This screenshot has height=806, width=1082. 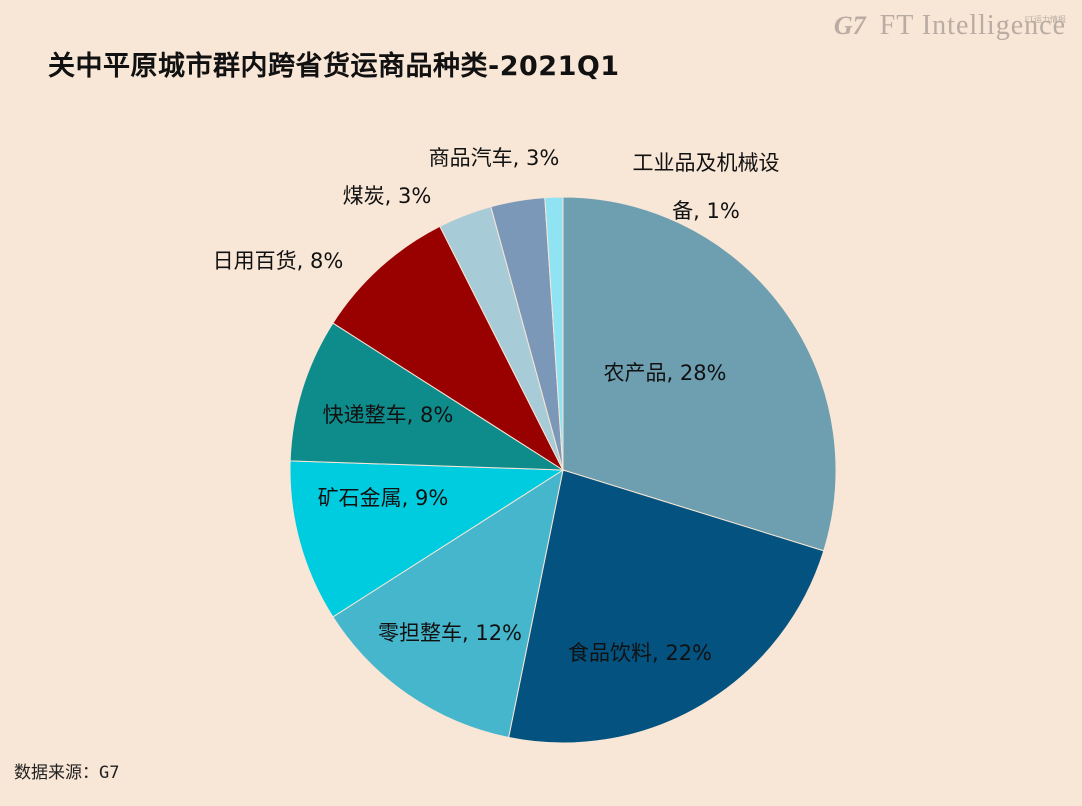 I want to click on g7-logo: G7, so click(x=849, y=25).